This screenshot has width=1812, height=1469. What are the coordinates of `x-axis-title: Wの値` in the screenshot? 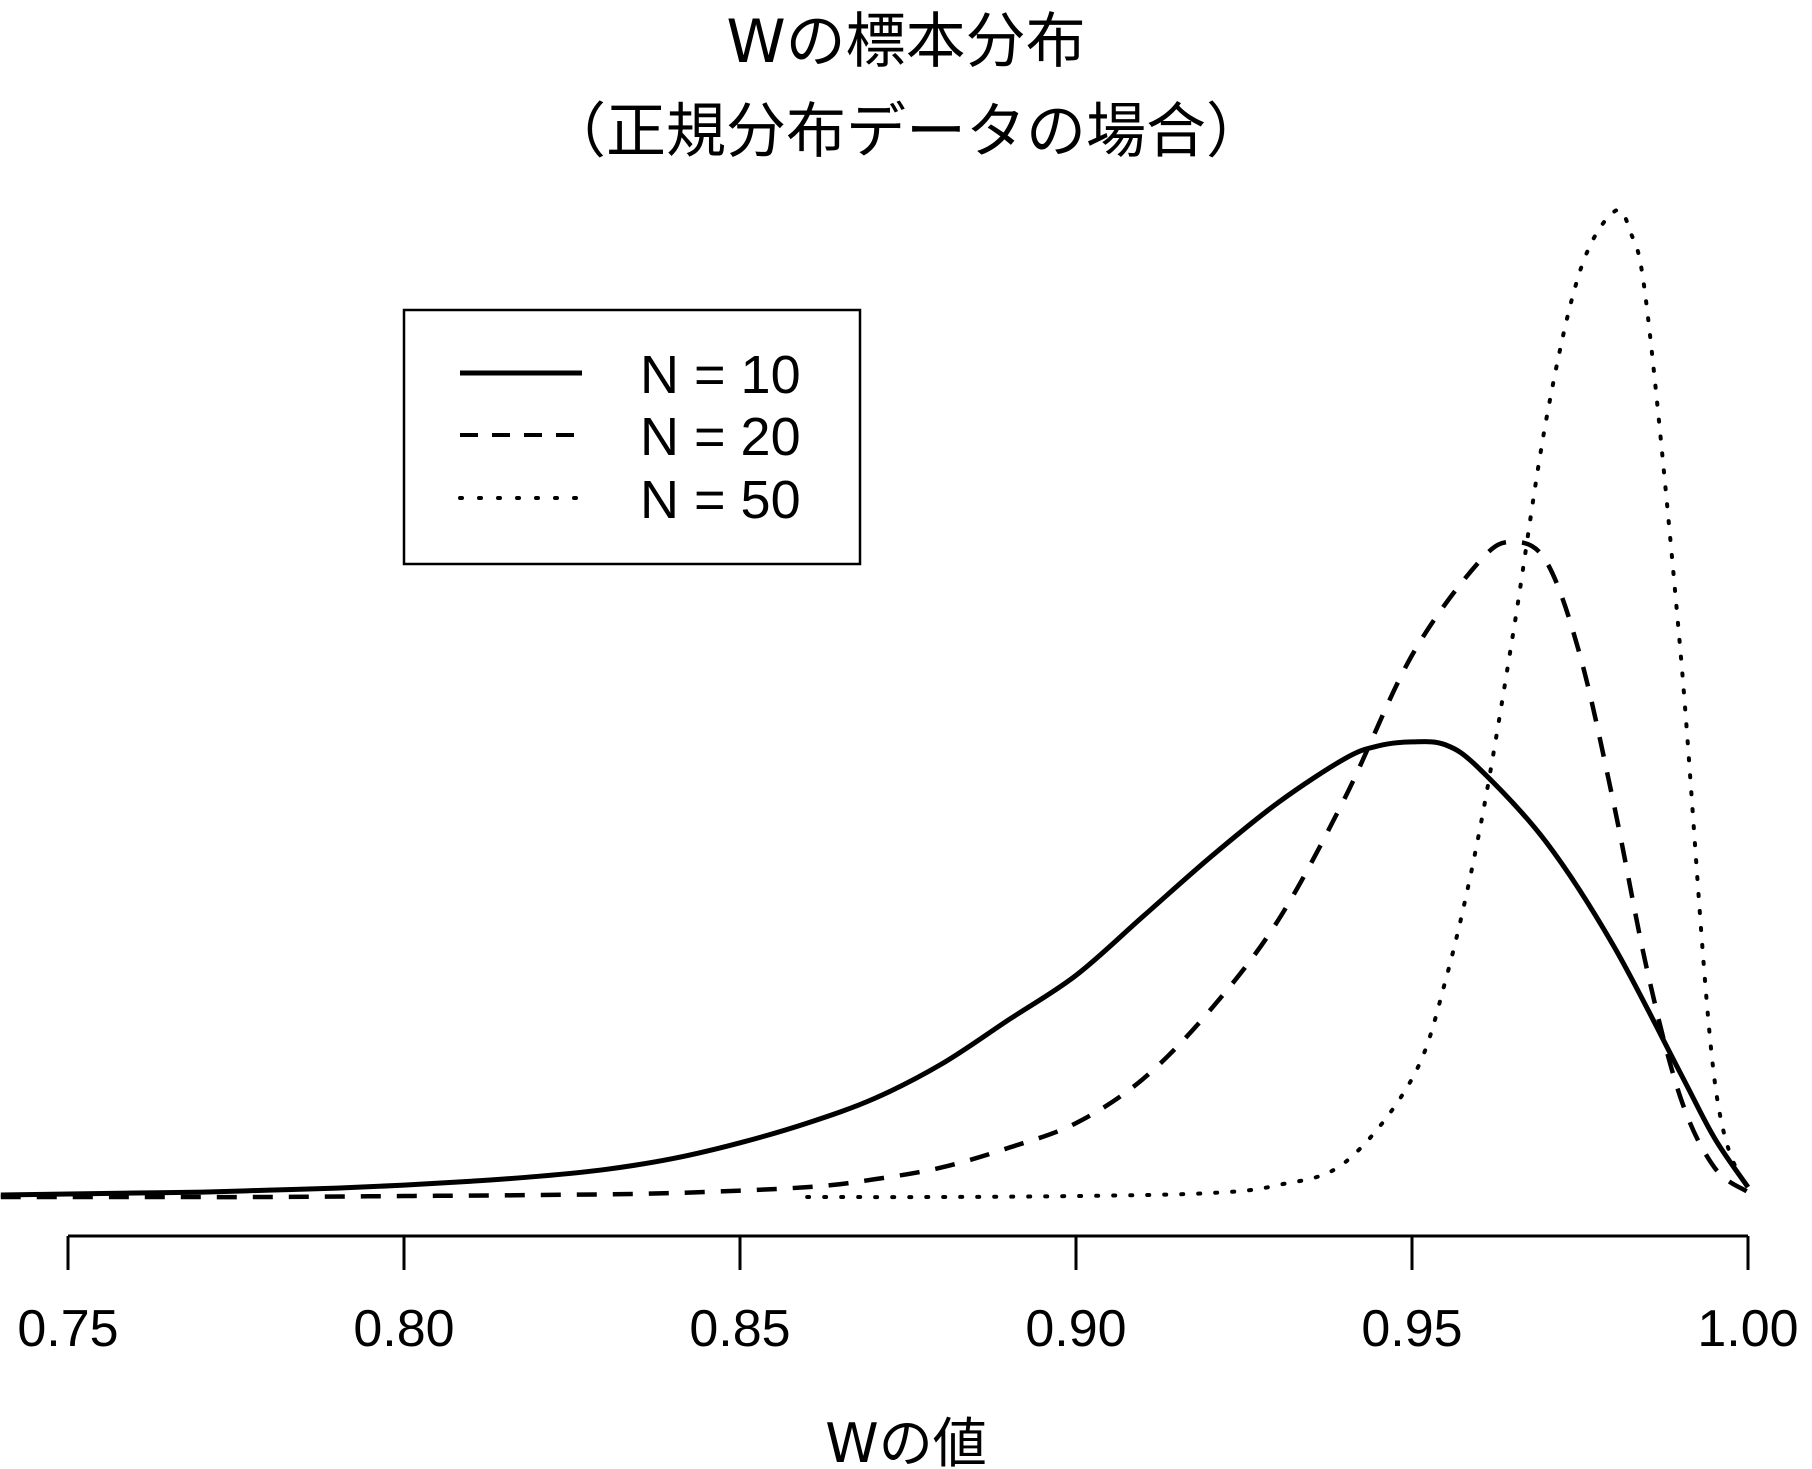 It's located at (905, 1440).